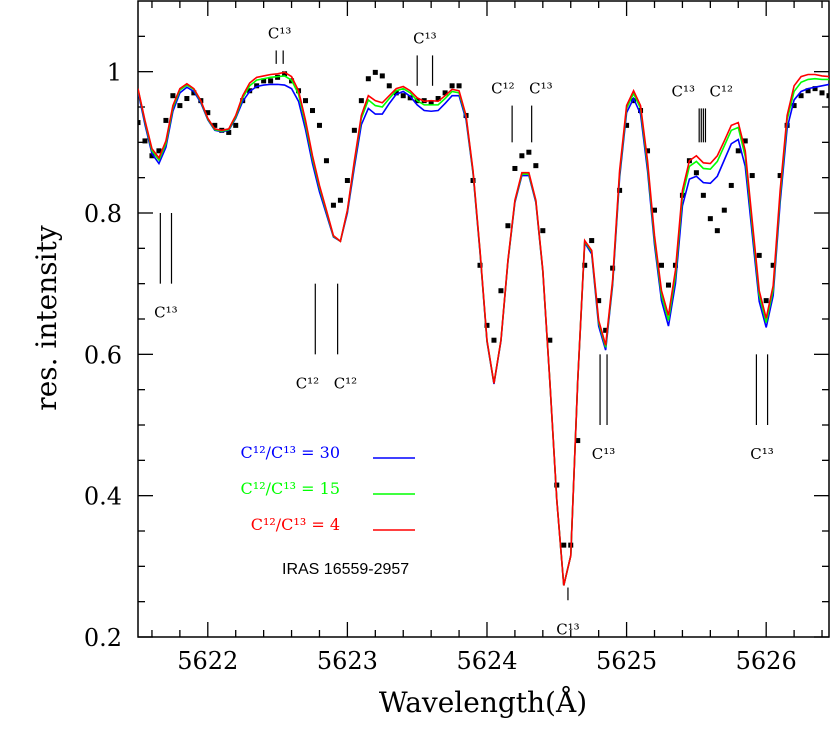 The image size is (831, 748). What do you see at coordinates (483, 702) in the screenshot?
I see `x-axis-label: Wavelength(Å)` at bounding box center [483, 702].